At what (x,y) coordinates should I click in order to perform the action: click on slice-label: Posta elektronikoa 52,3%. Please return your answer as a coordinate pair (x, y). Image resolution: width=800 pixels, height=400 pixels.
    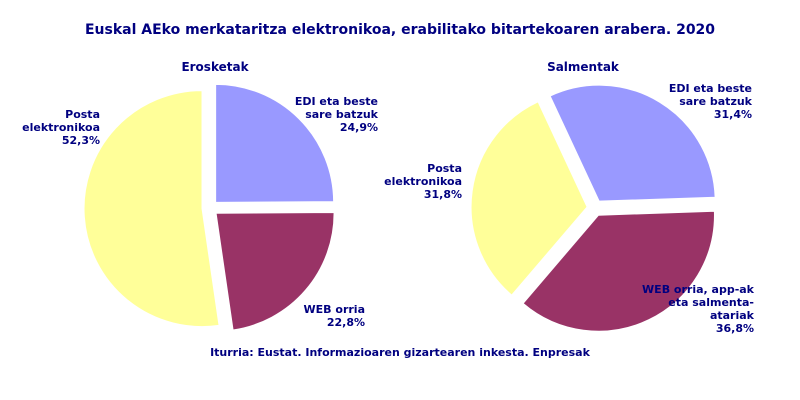
    Looking at the image, I should click on (55, 127).